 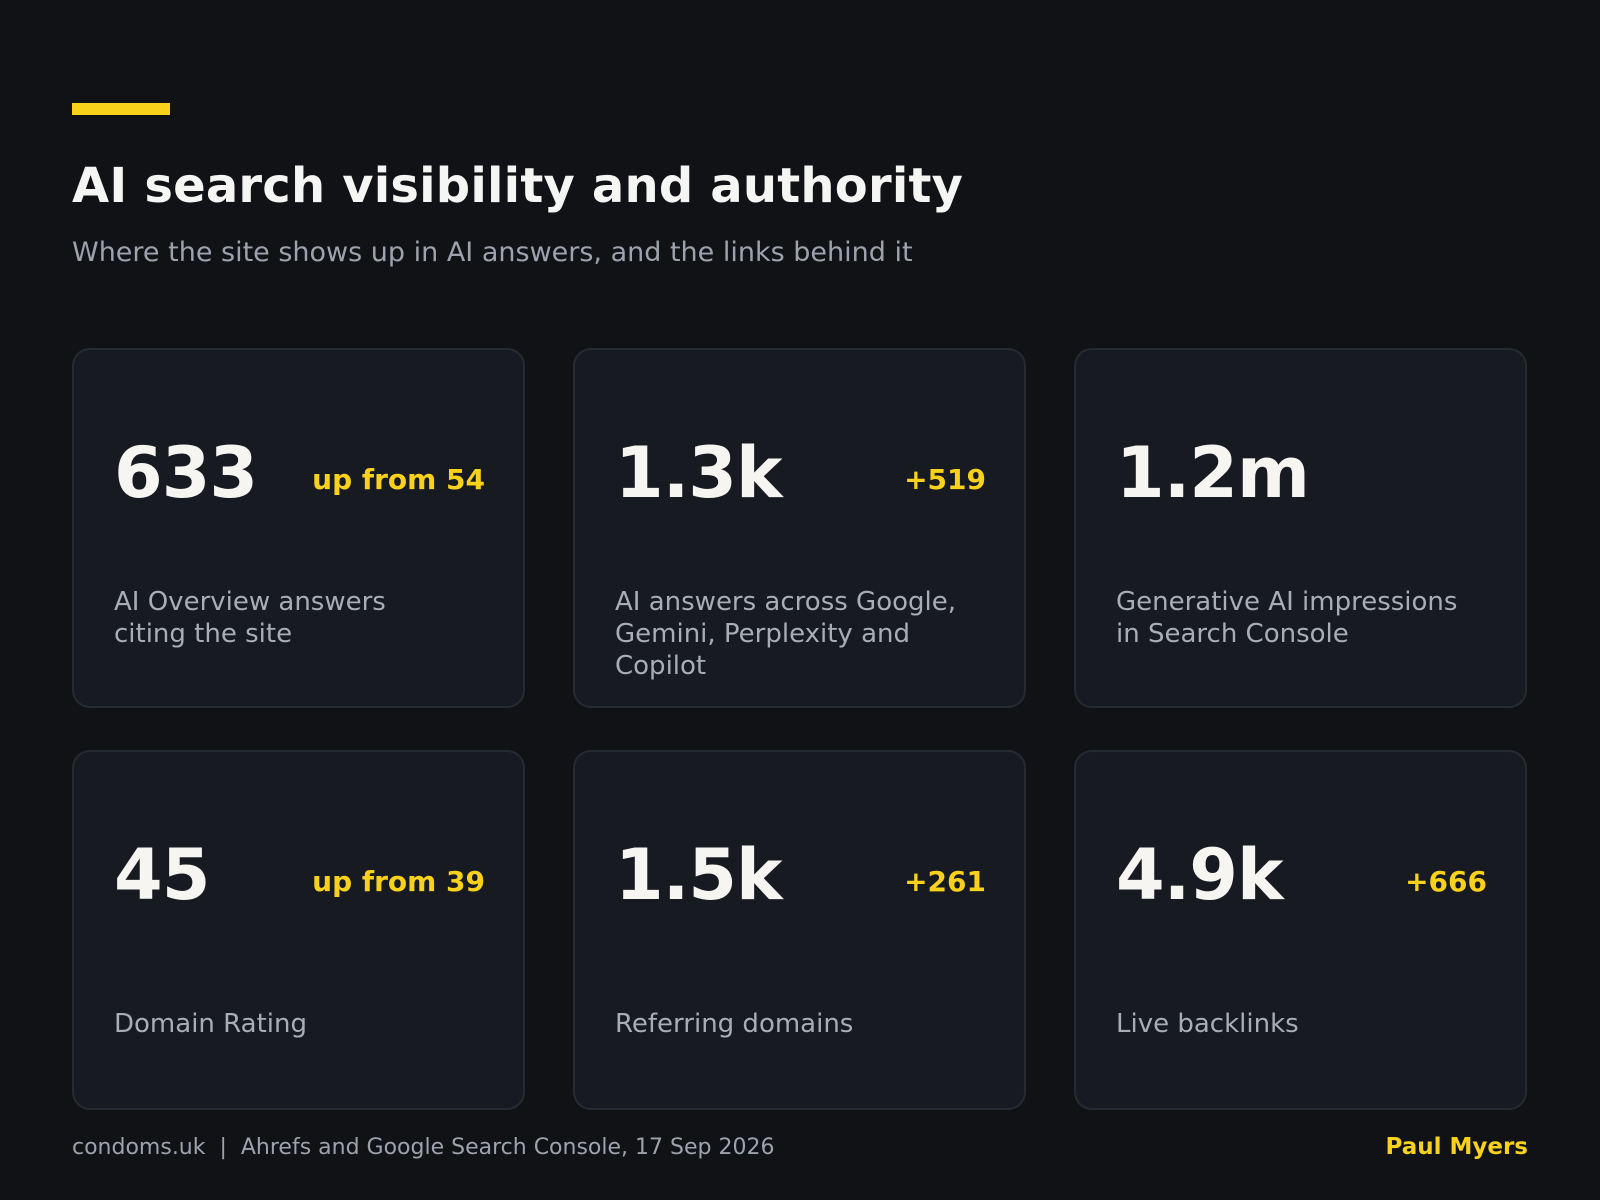 I want to click on metric-card-live-backlinks: 4.9k +666 Live backlinks, so click(x=1300, y=930).